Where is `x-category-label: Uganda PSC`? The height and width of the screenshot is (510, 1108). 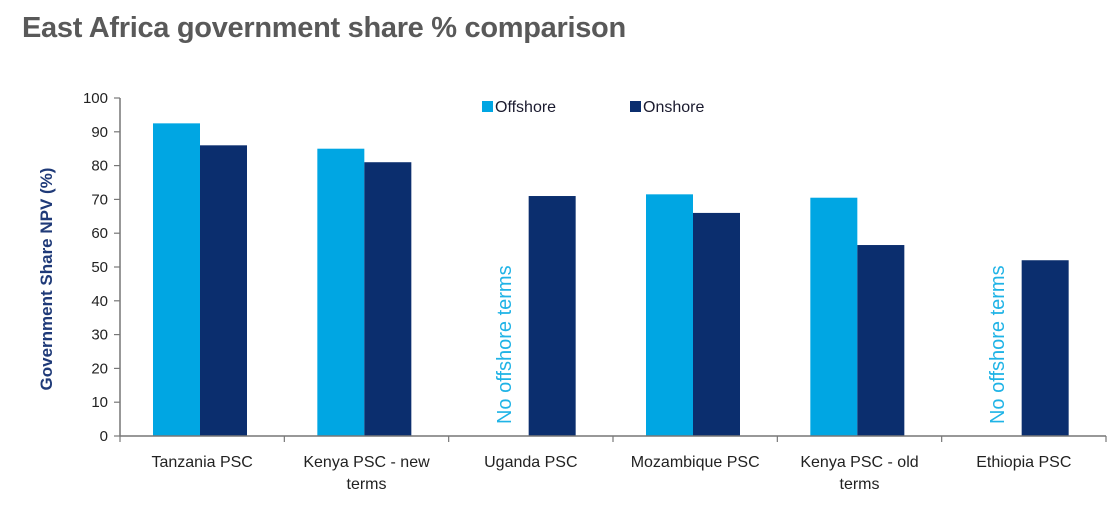
x-category-label: Uganda PSC is located at coordinates (530, 462).